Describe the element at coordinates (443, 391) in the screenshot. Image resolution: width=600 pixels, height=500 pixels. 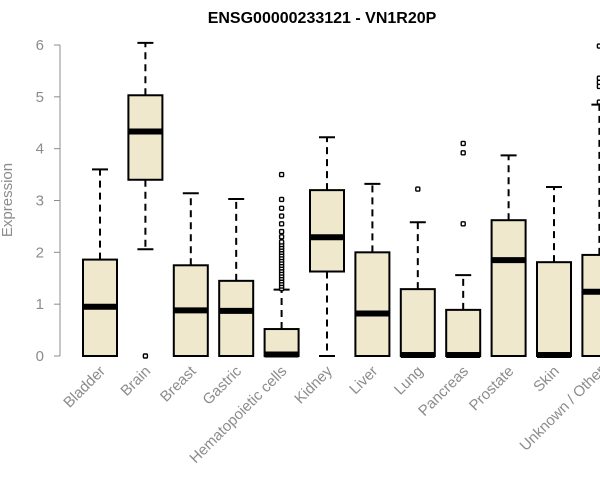
I see `x-tick-label: Pancreas` at that location.